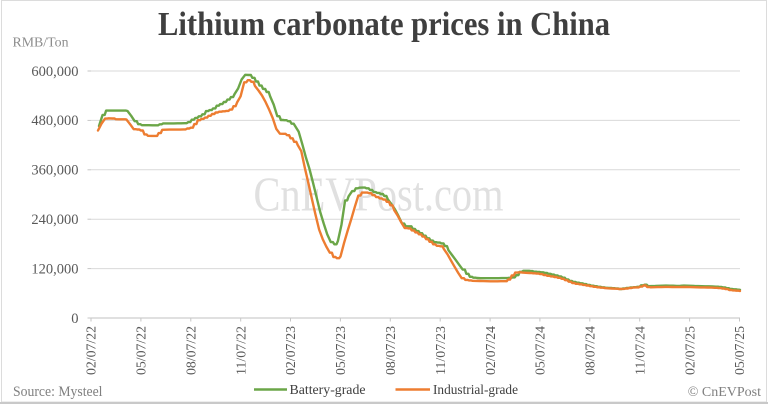 The image size is (768, 404). I want to click on svg-text: Industrial-grade, so click(475, 390).